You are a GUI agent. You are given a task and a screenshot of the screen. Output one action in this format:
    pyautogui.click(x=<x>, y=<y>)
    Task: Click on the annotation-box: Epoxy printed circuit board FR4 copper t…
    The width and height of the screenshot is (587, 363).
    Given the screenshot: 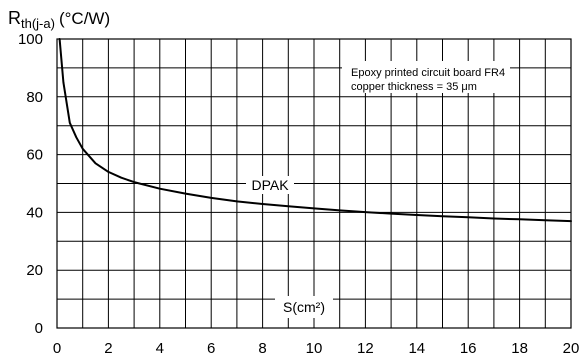 What is the action you would take?
    pyautogui.click(x=426, y=77)
    